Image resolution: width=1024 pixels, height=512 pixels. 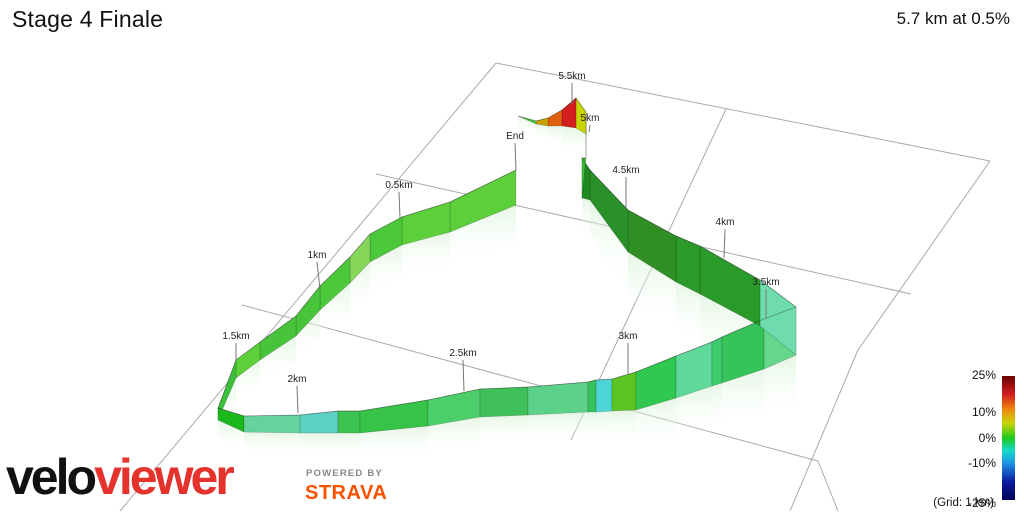 What do you see at coordinates (982, 503) in the screenshot?
I see `scale-tick-label: -25%` at bounding box center [982, 503].